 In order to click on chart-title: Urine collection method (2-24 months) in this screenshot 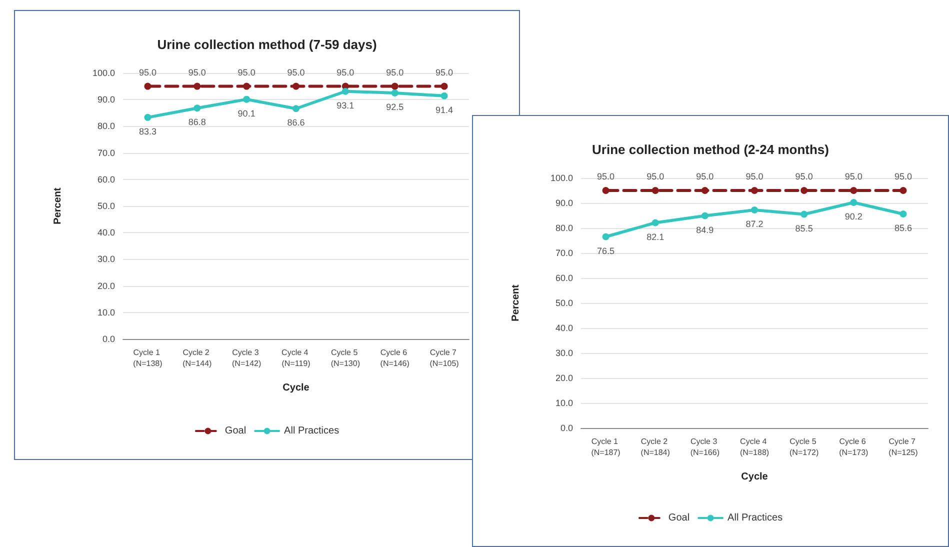, I will do `click(710, 149)`.